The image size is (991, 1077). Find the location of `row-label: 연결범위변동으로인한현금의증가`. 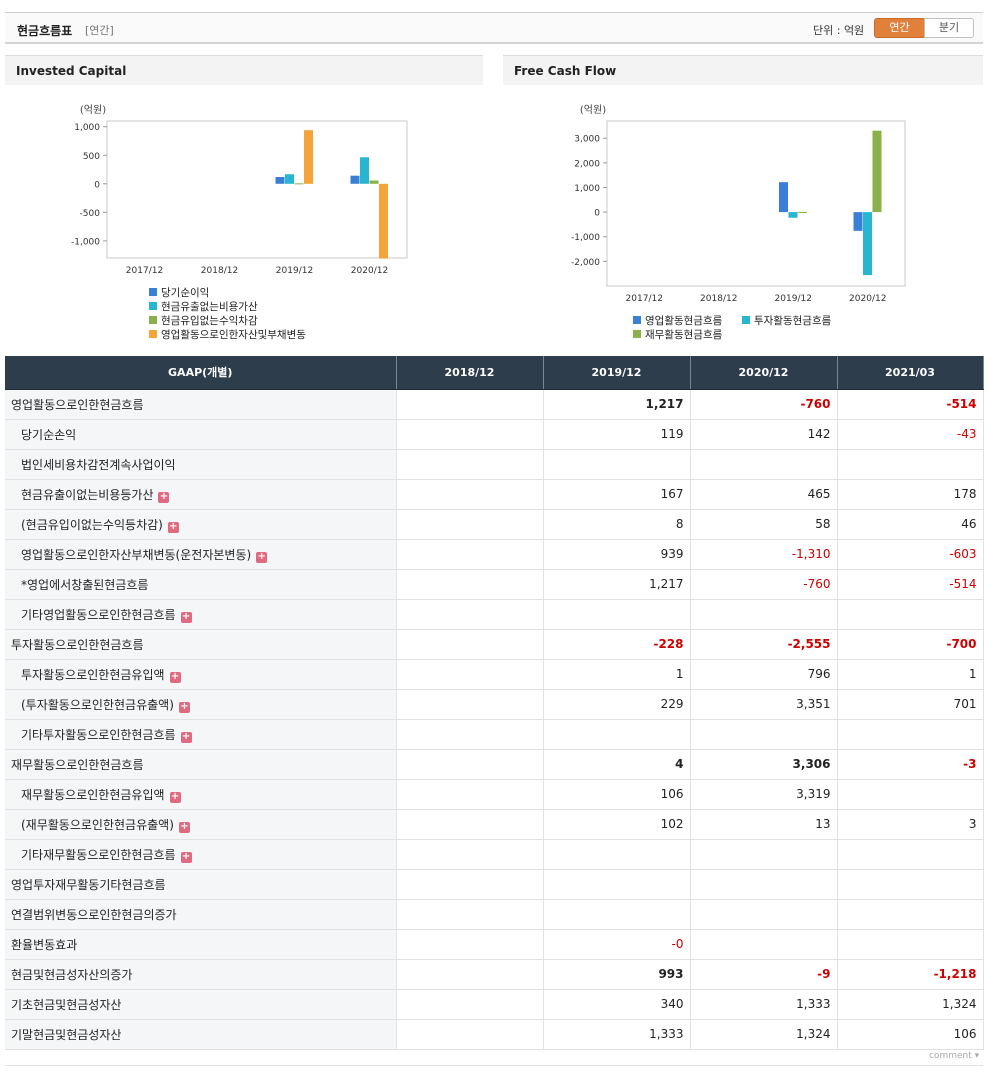

row-label: 연결범위변동으로인한현금의증가 is located at coordinates (94, 914).